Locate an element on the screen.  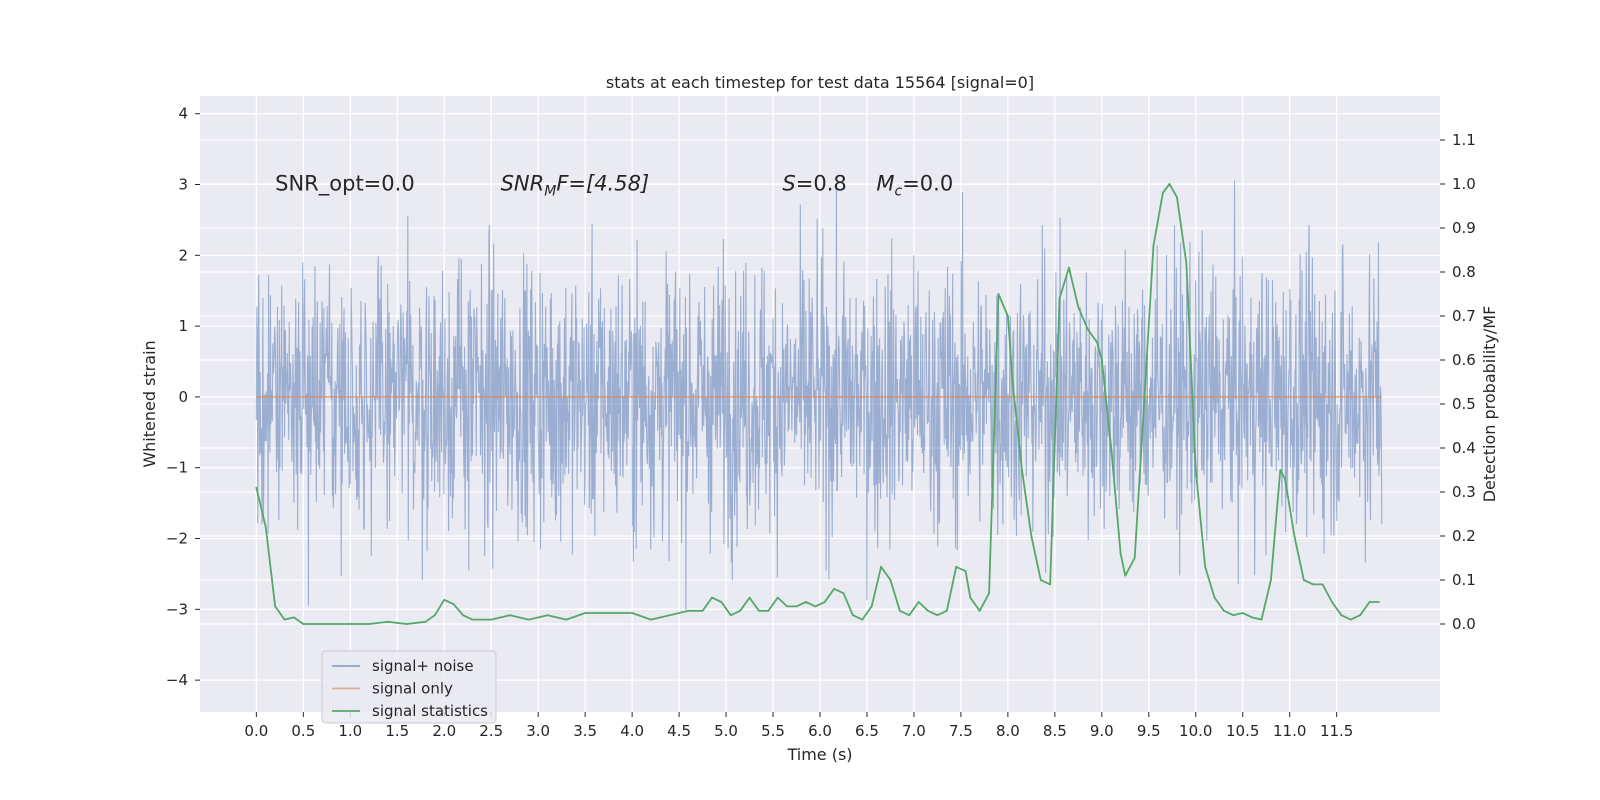
y-tick-label: 2 is located at coordinates (183, 255).